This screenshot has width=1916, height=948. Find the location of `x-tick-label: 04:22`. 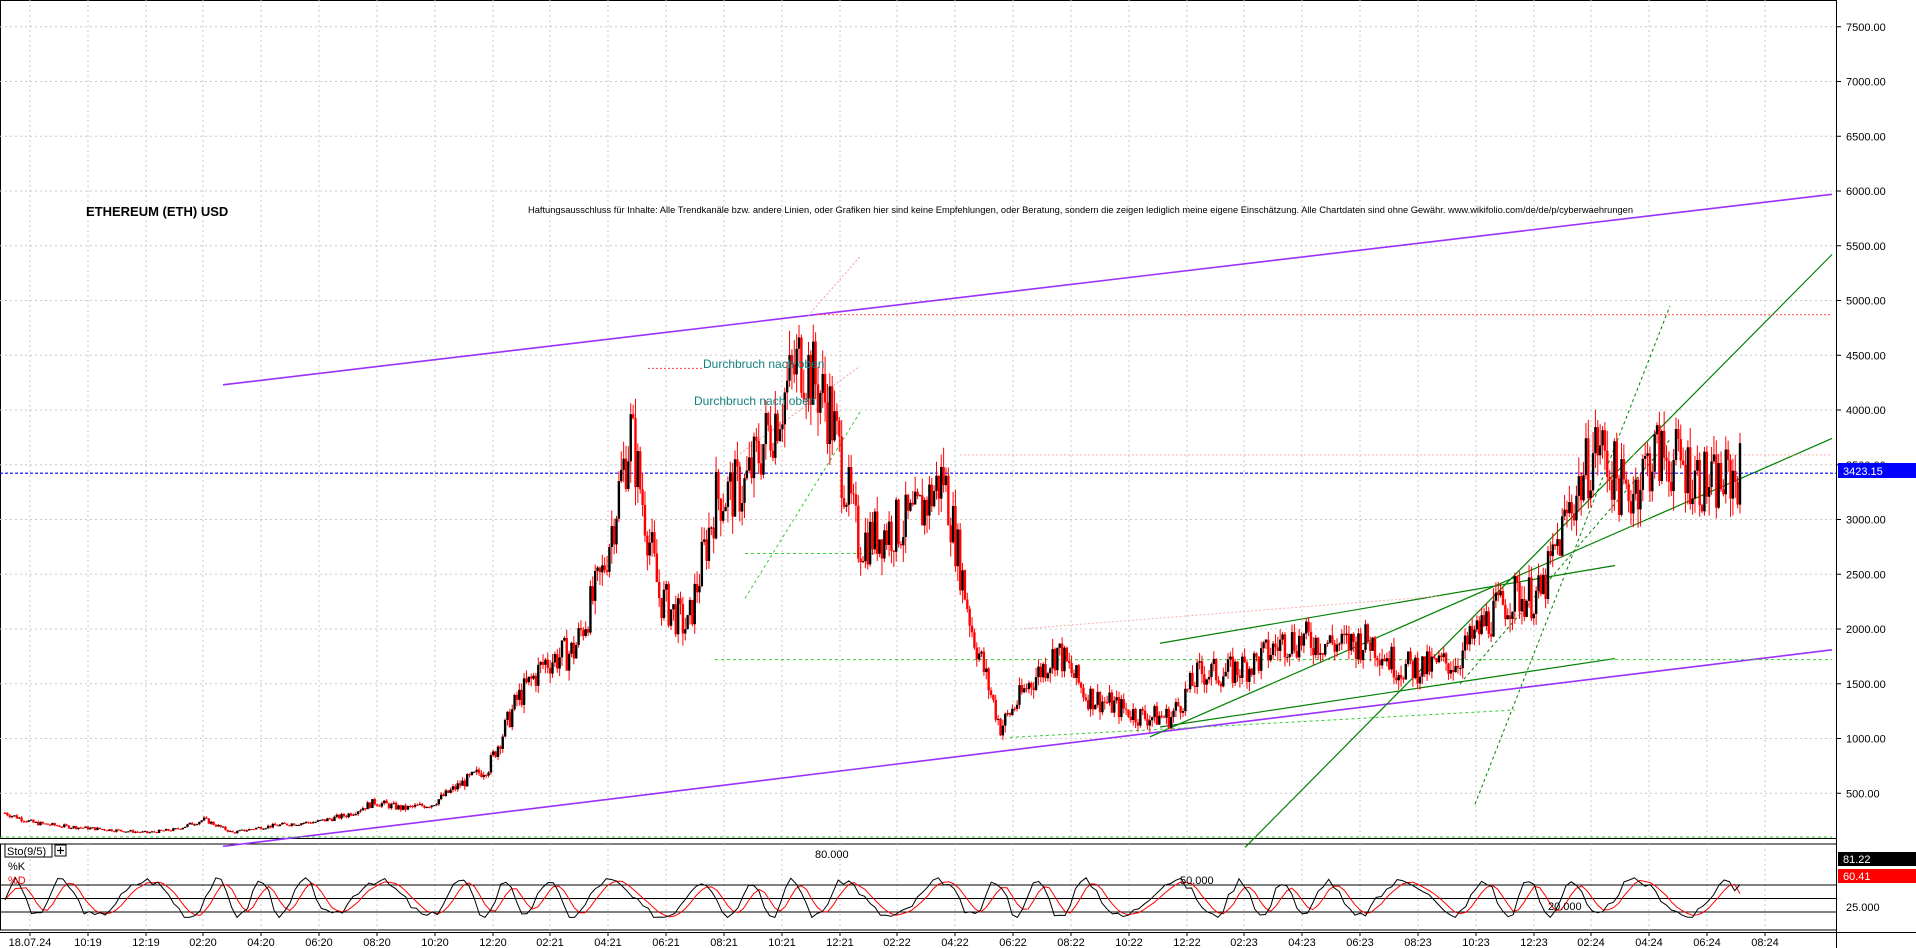

x-tick-label: 04:22 is located at coordinates (955, 942).